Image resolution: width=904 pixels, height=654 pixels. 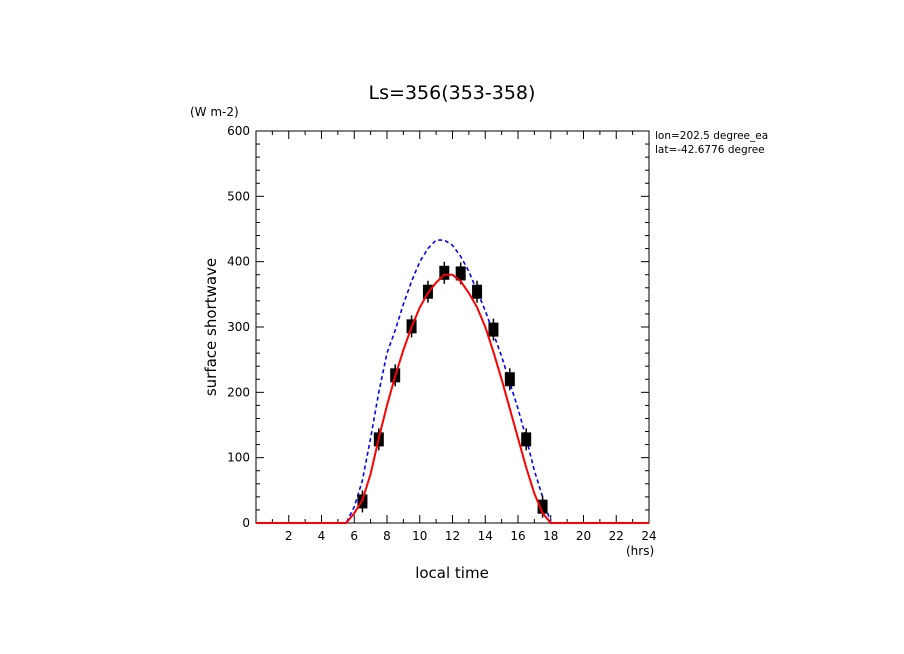 What do you see at coordinates (452, 536) in the screenshot?
I see `x-tick-label: 12` at bounding box center [452, 536].